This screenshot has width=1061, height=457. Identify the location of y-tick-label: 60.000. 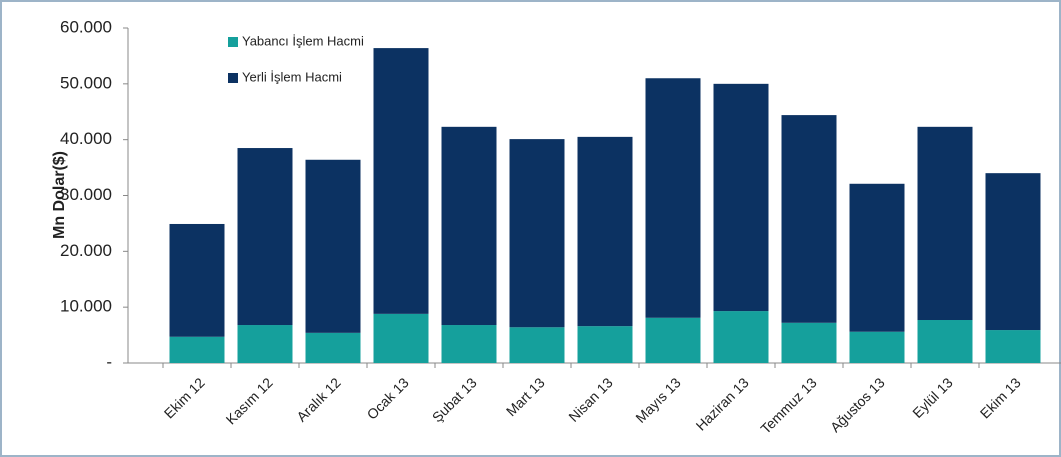
(86, 26).